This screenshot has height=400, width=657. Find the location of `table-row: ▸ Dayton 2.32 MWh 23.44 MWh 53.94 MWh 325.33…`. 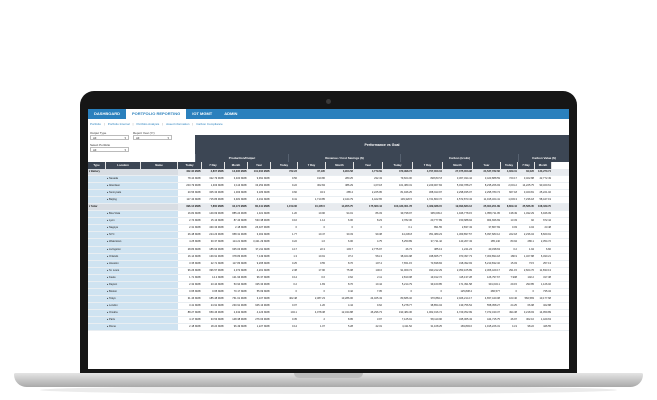

table-row: ▸ Dayton 2.32 MWh 23.44 MWh 53.94 MWh 325.33… is located at coordinates (328, 285).